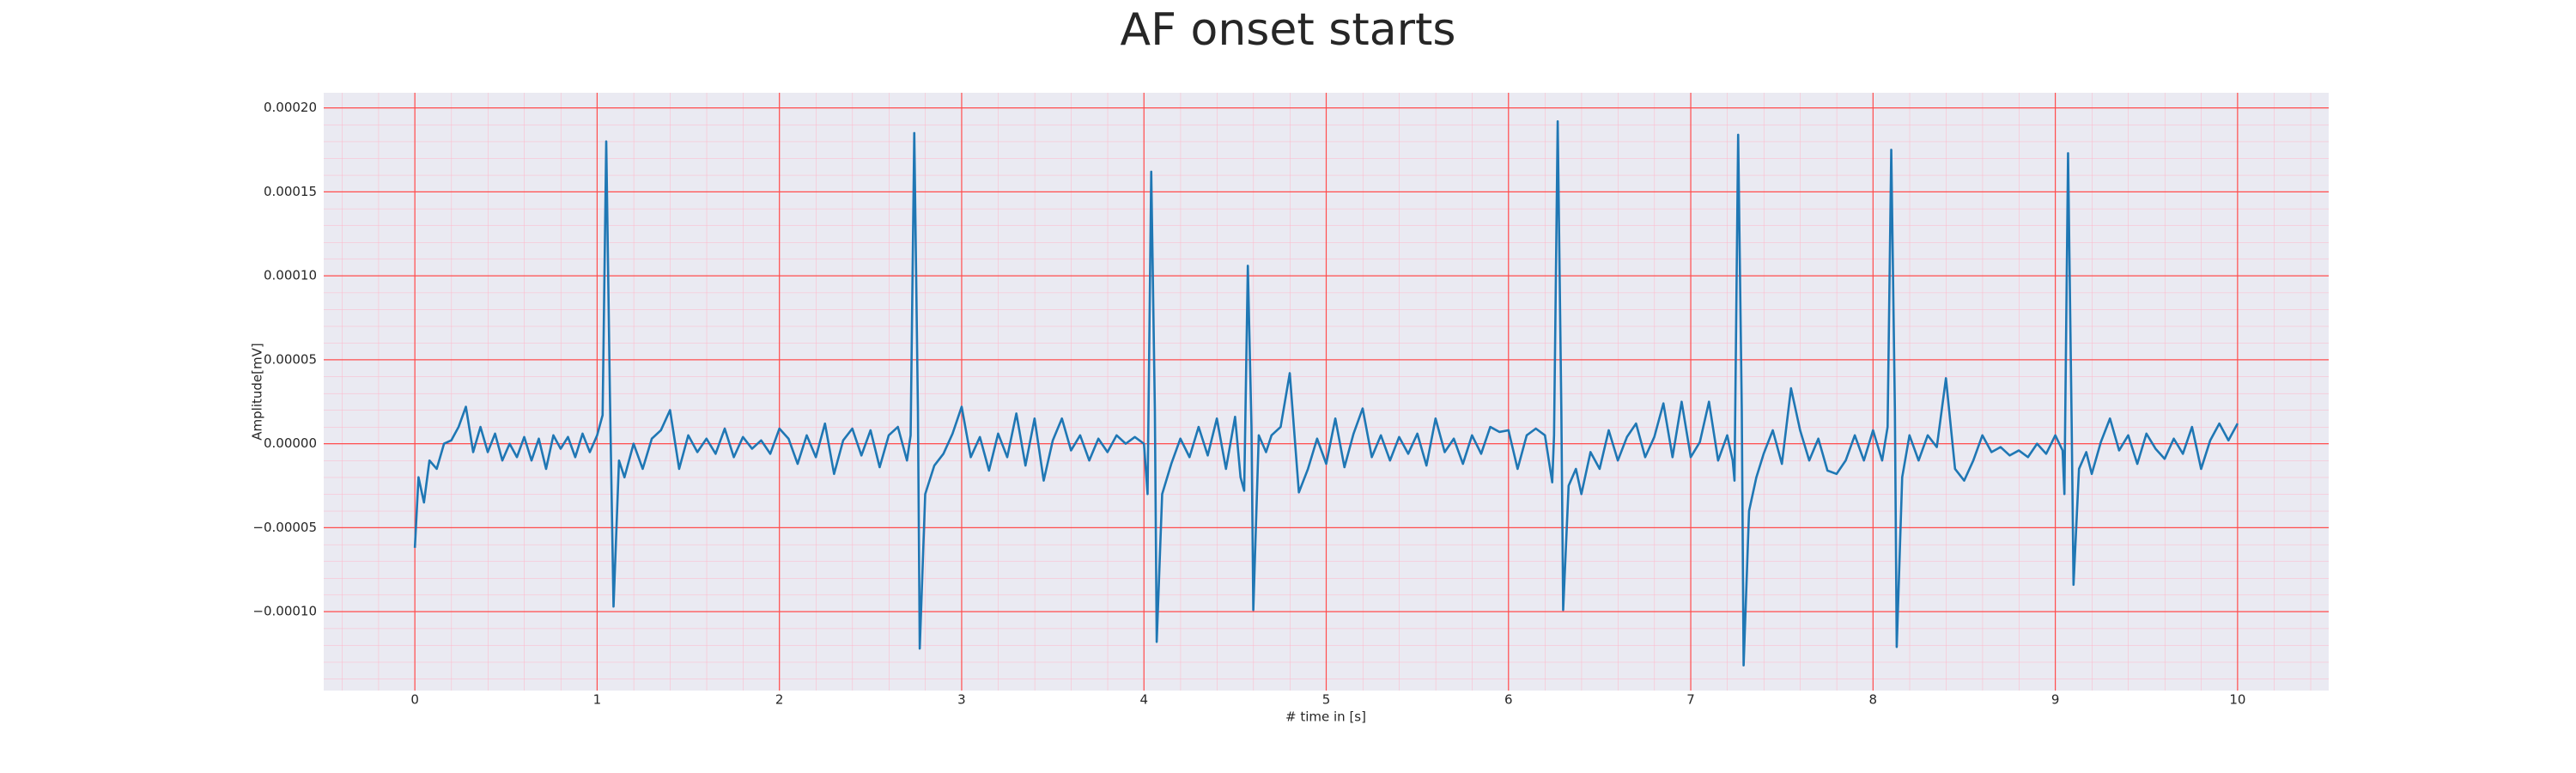  What do you see at coordinates (779, 700) in the screenshot?
I see `x-tick-label: 2` at bounding box center [779, 700].